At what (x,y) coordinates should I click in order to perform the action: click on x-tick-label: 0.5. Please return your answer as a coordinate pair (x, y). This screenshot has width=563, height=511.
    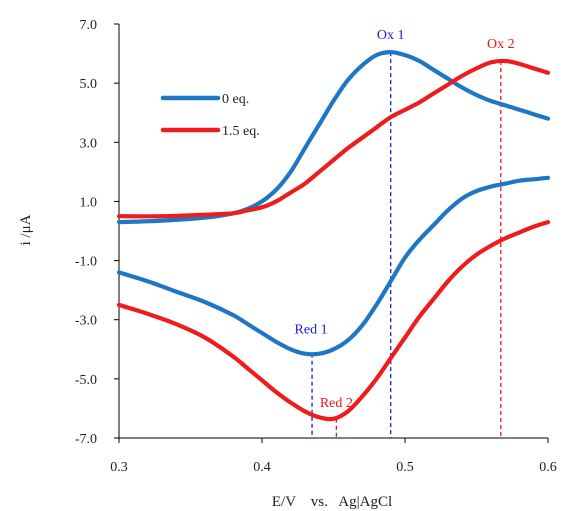
    Looking at the image, I should click on (405, 467).